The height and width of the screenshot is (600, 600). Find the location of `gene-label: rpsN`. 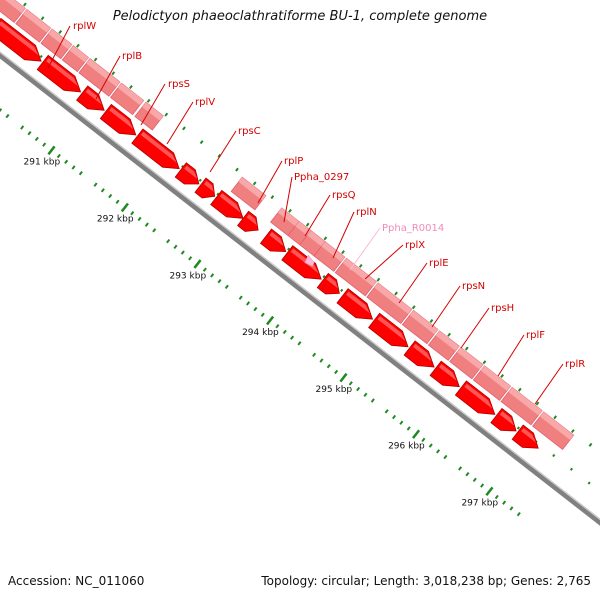

gene-label: rpsN is located at coordinates (473, 286).